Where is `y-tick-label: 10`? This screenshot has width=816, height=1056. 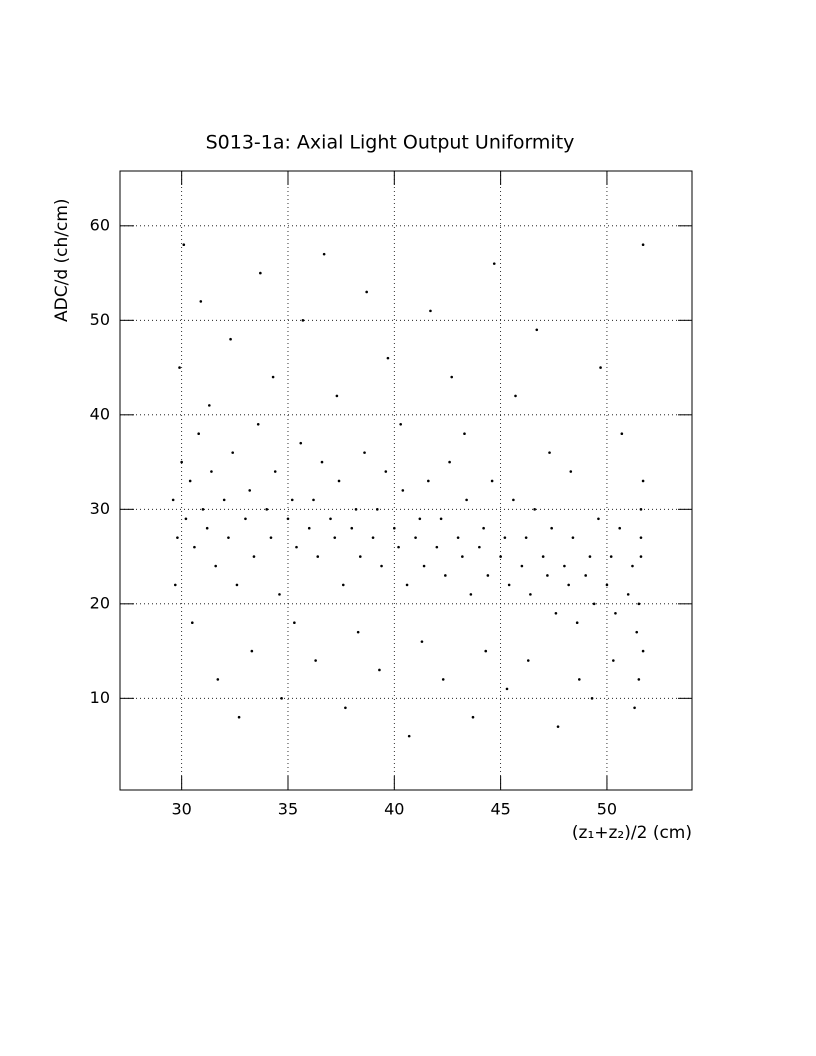 y-tick-label: 10 is located at coordinates (100, 697).